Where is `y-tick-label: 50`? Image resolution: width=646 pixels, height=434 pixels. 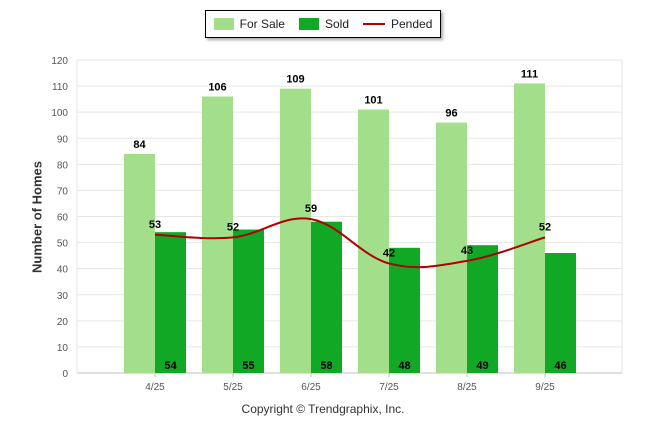
y-tick-label: 50 is located at coordinates (63, 244).